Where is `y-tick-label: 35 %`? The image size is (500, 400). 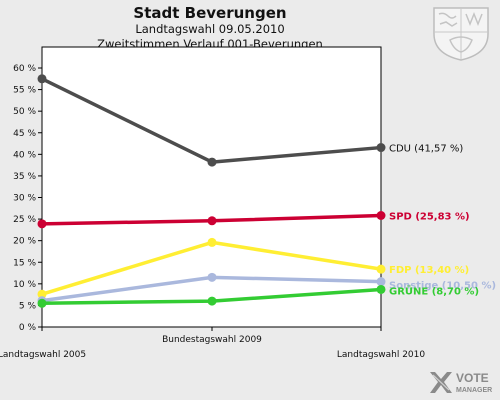
y-tick-label: 35 % is located at coordinates (24, 177).